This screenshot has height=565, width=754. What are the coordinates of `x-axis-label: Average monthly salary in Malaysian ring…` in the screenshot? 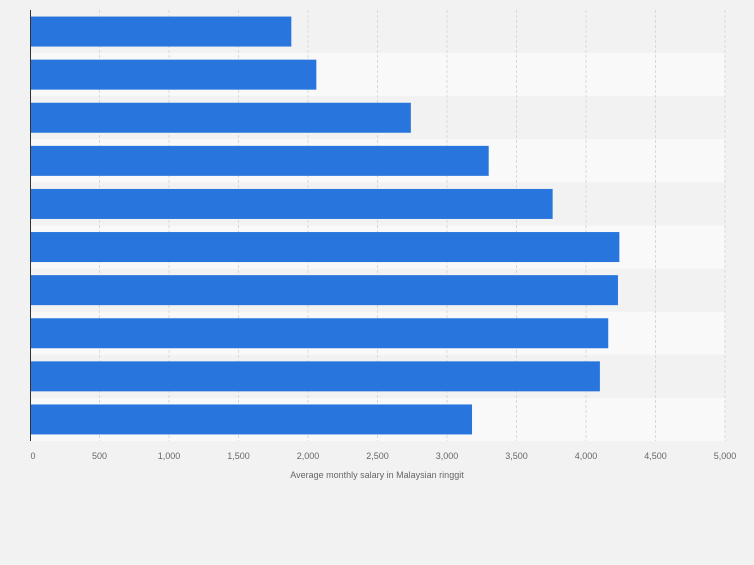 It's located at (377, 475).